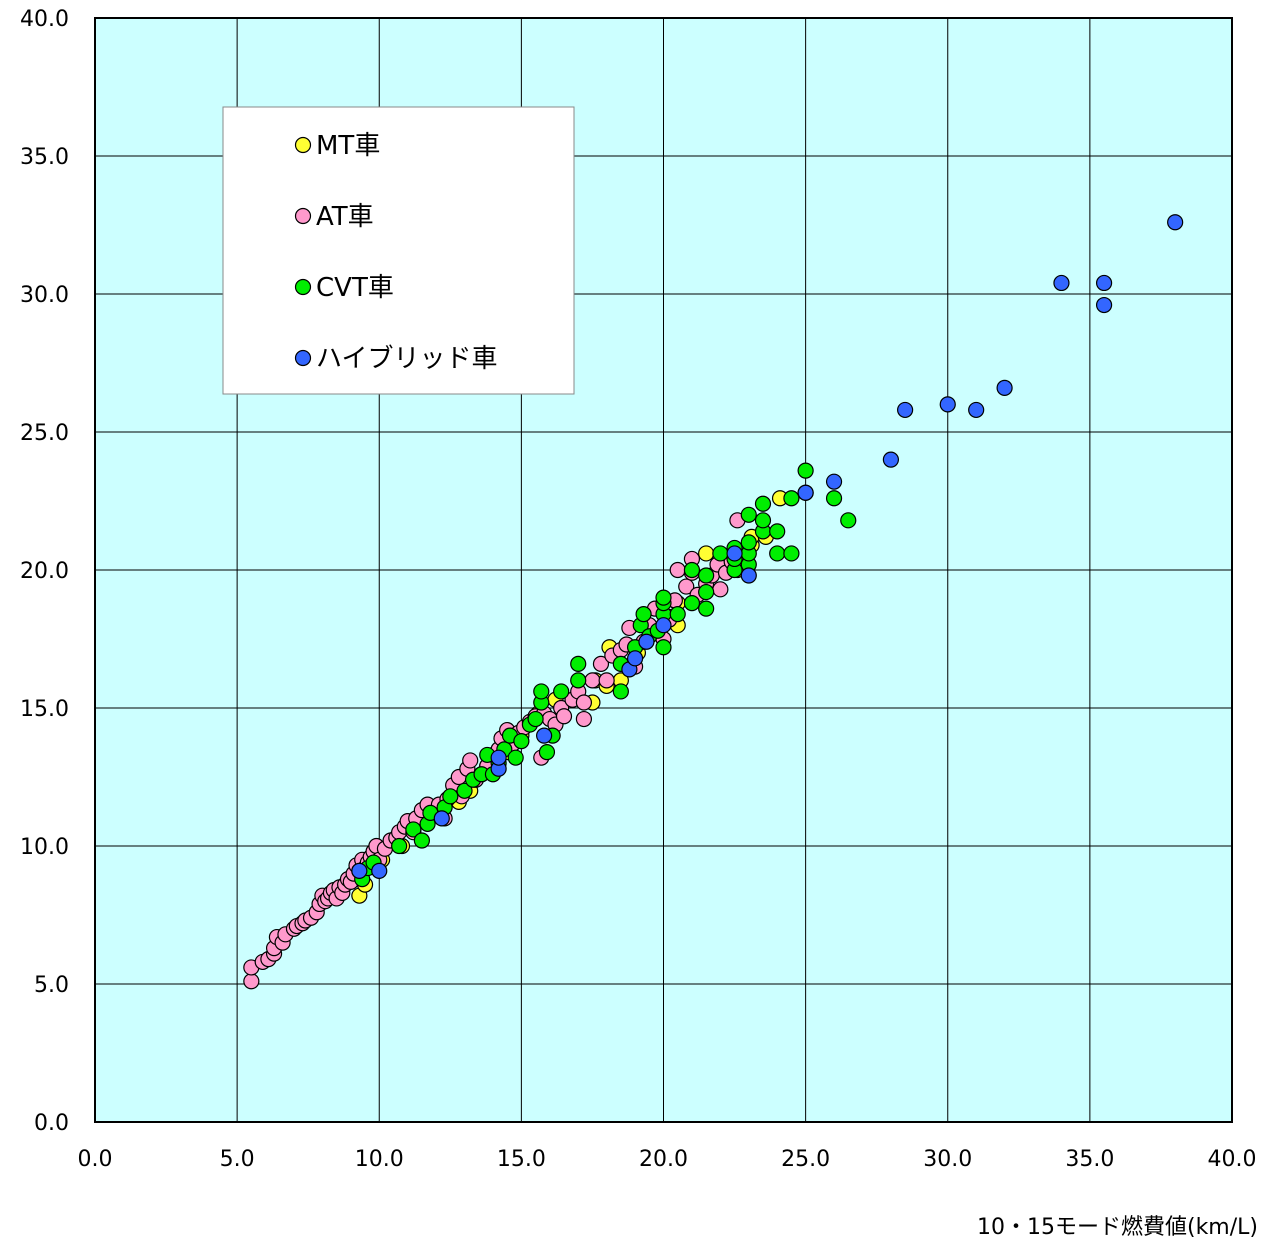  Describe the element at coordinates (95, 1159) in the screenshot. I see `x-tick-label: 0.0` at that location.